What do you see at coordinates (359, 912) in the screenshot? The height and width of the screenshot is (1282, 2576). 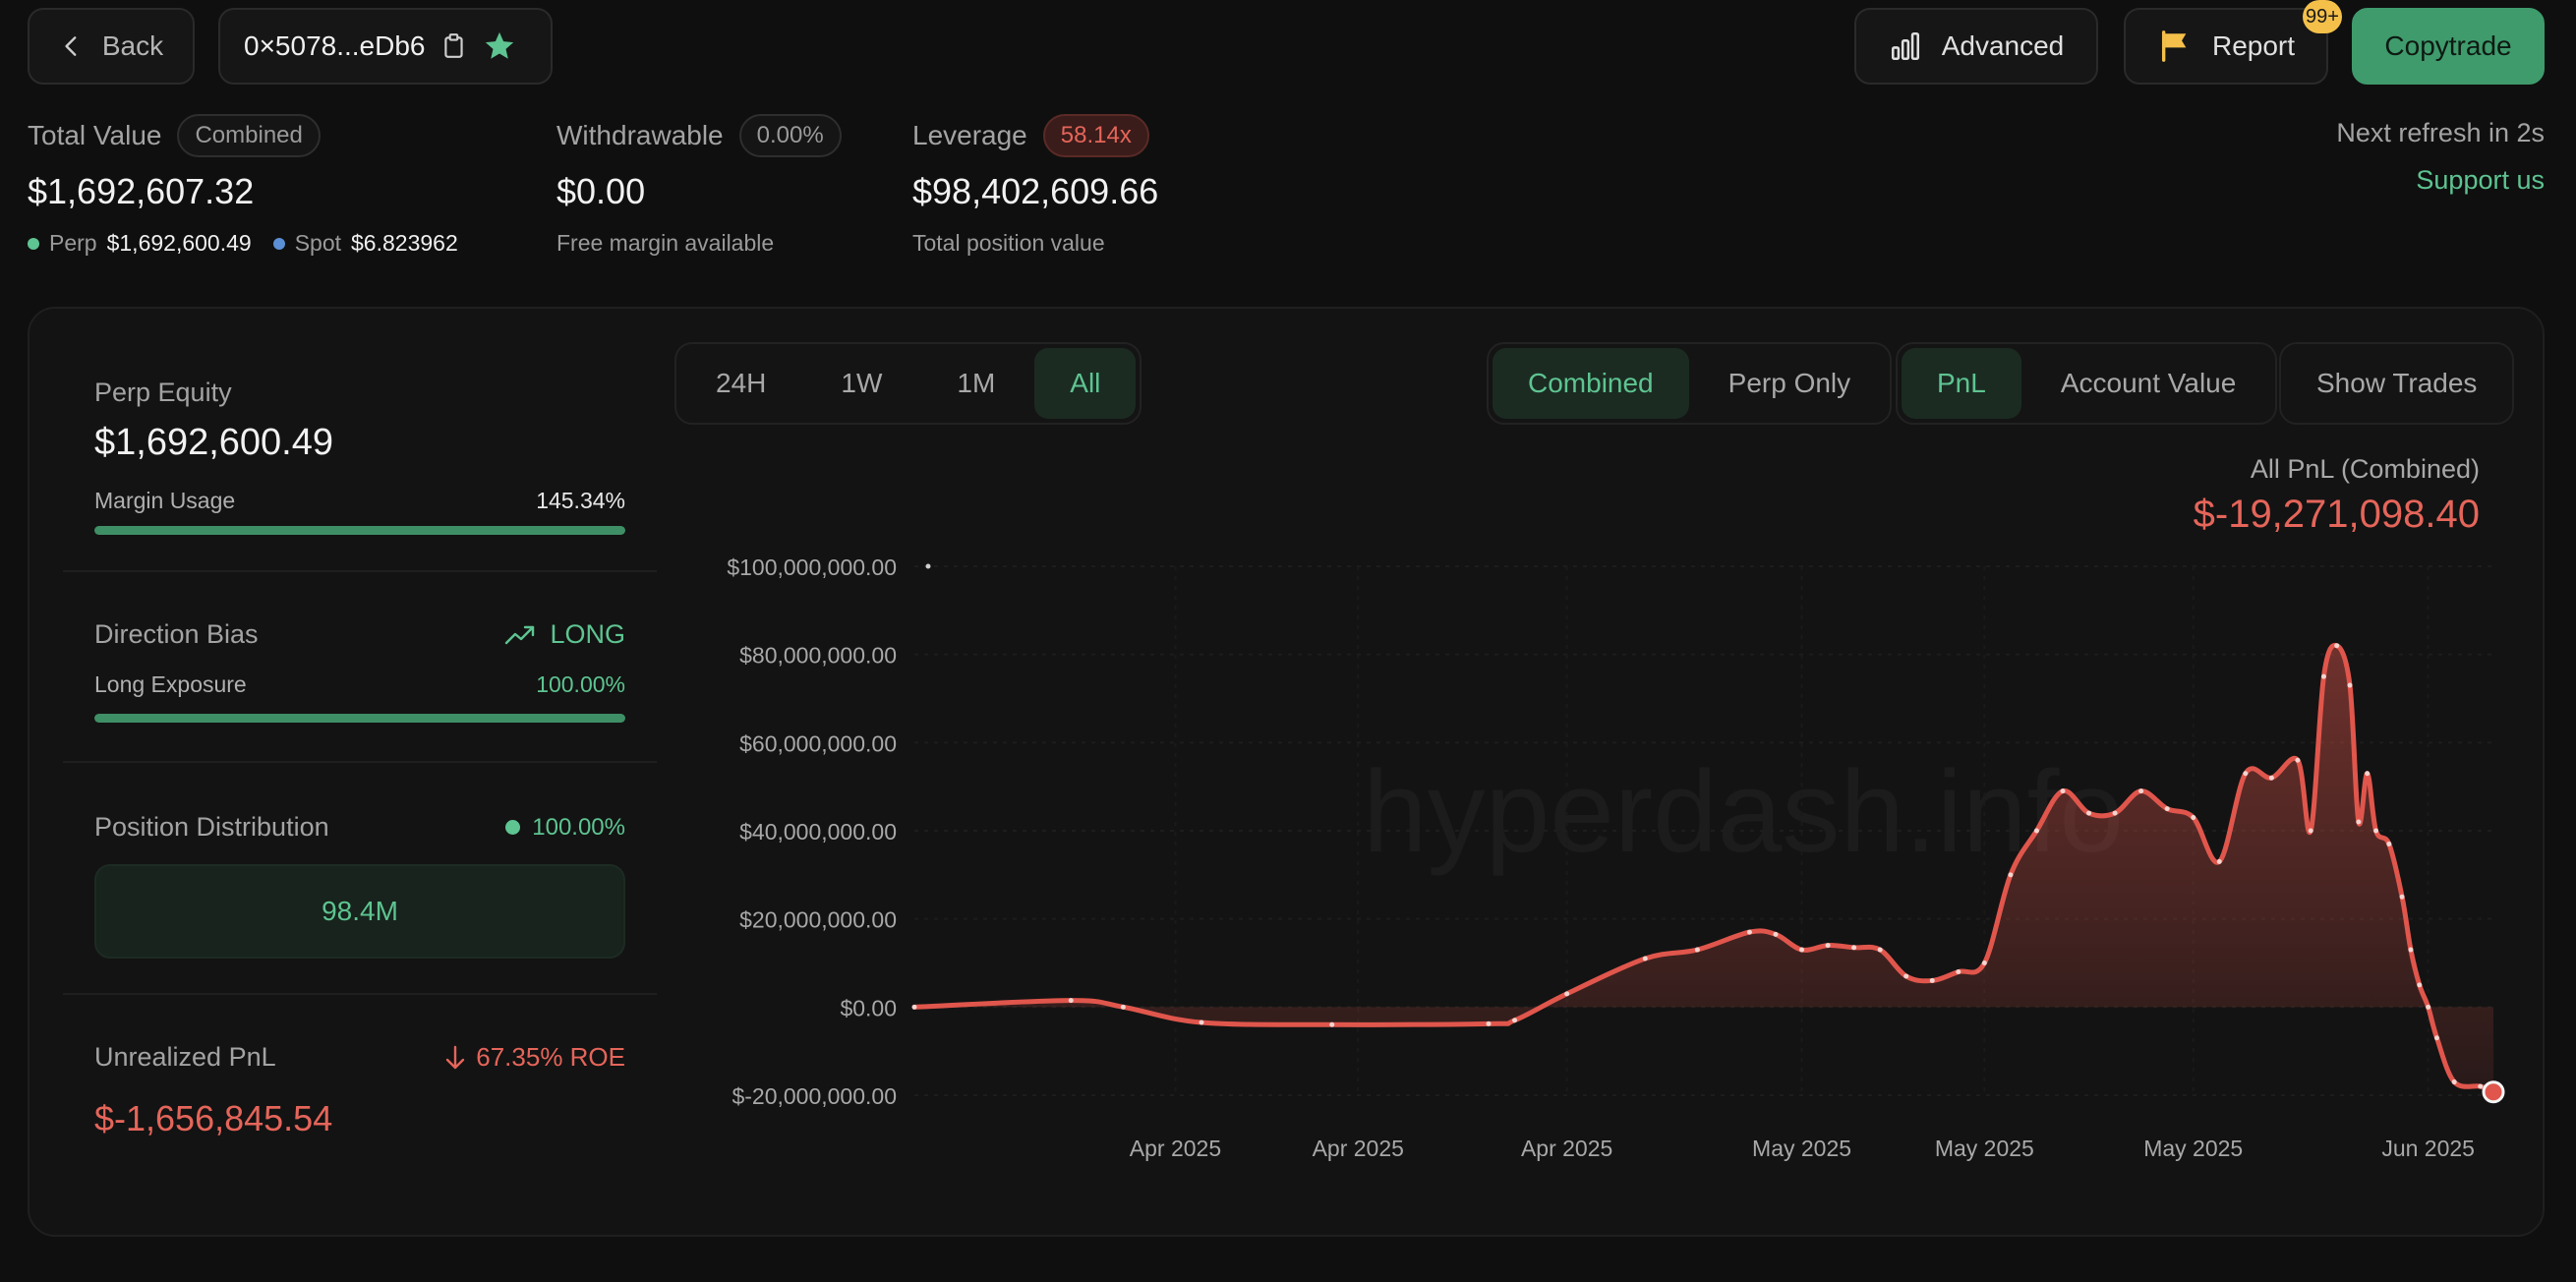 I see `position-distribution-block: 98.4M` at bounding box center [359, 912].